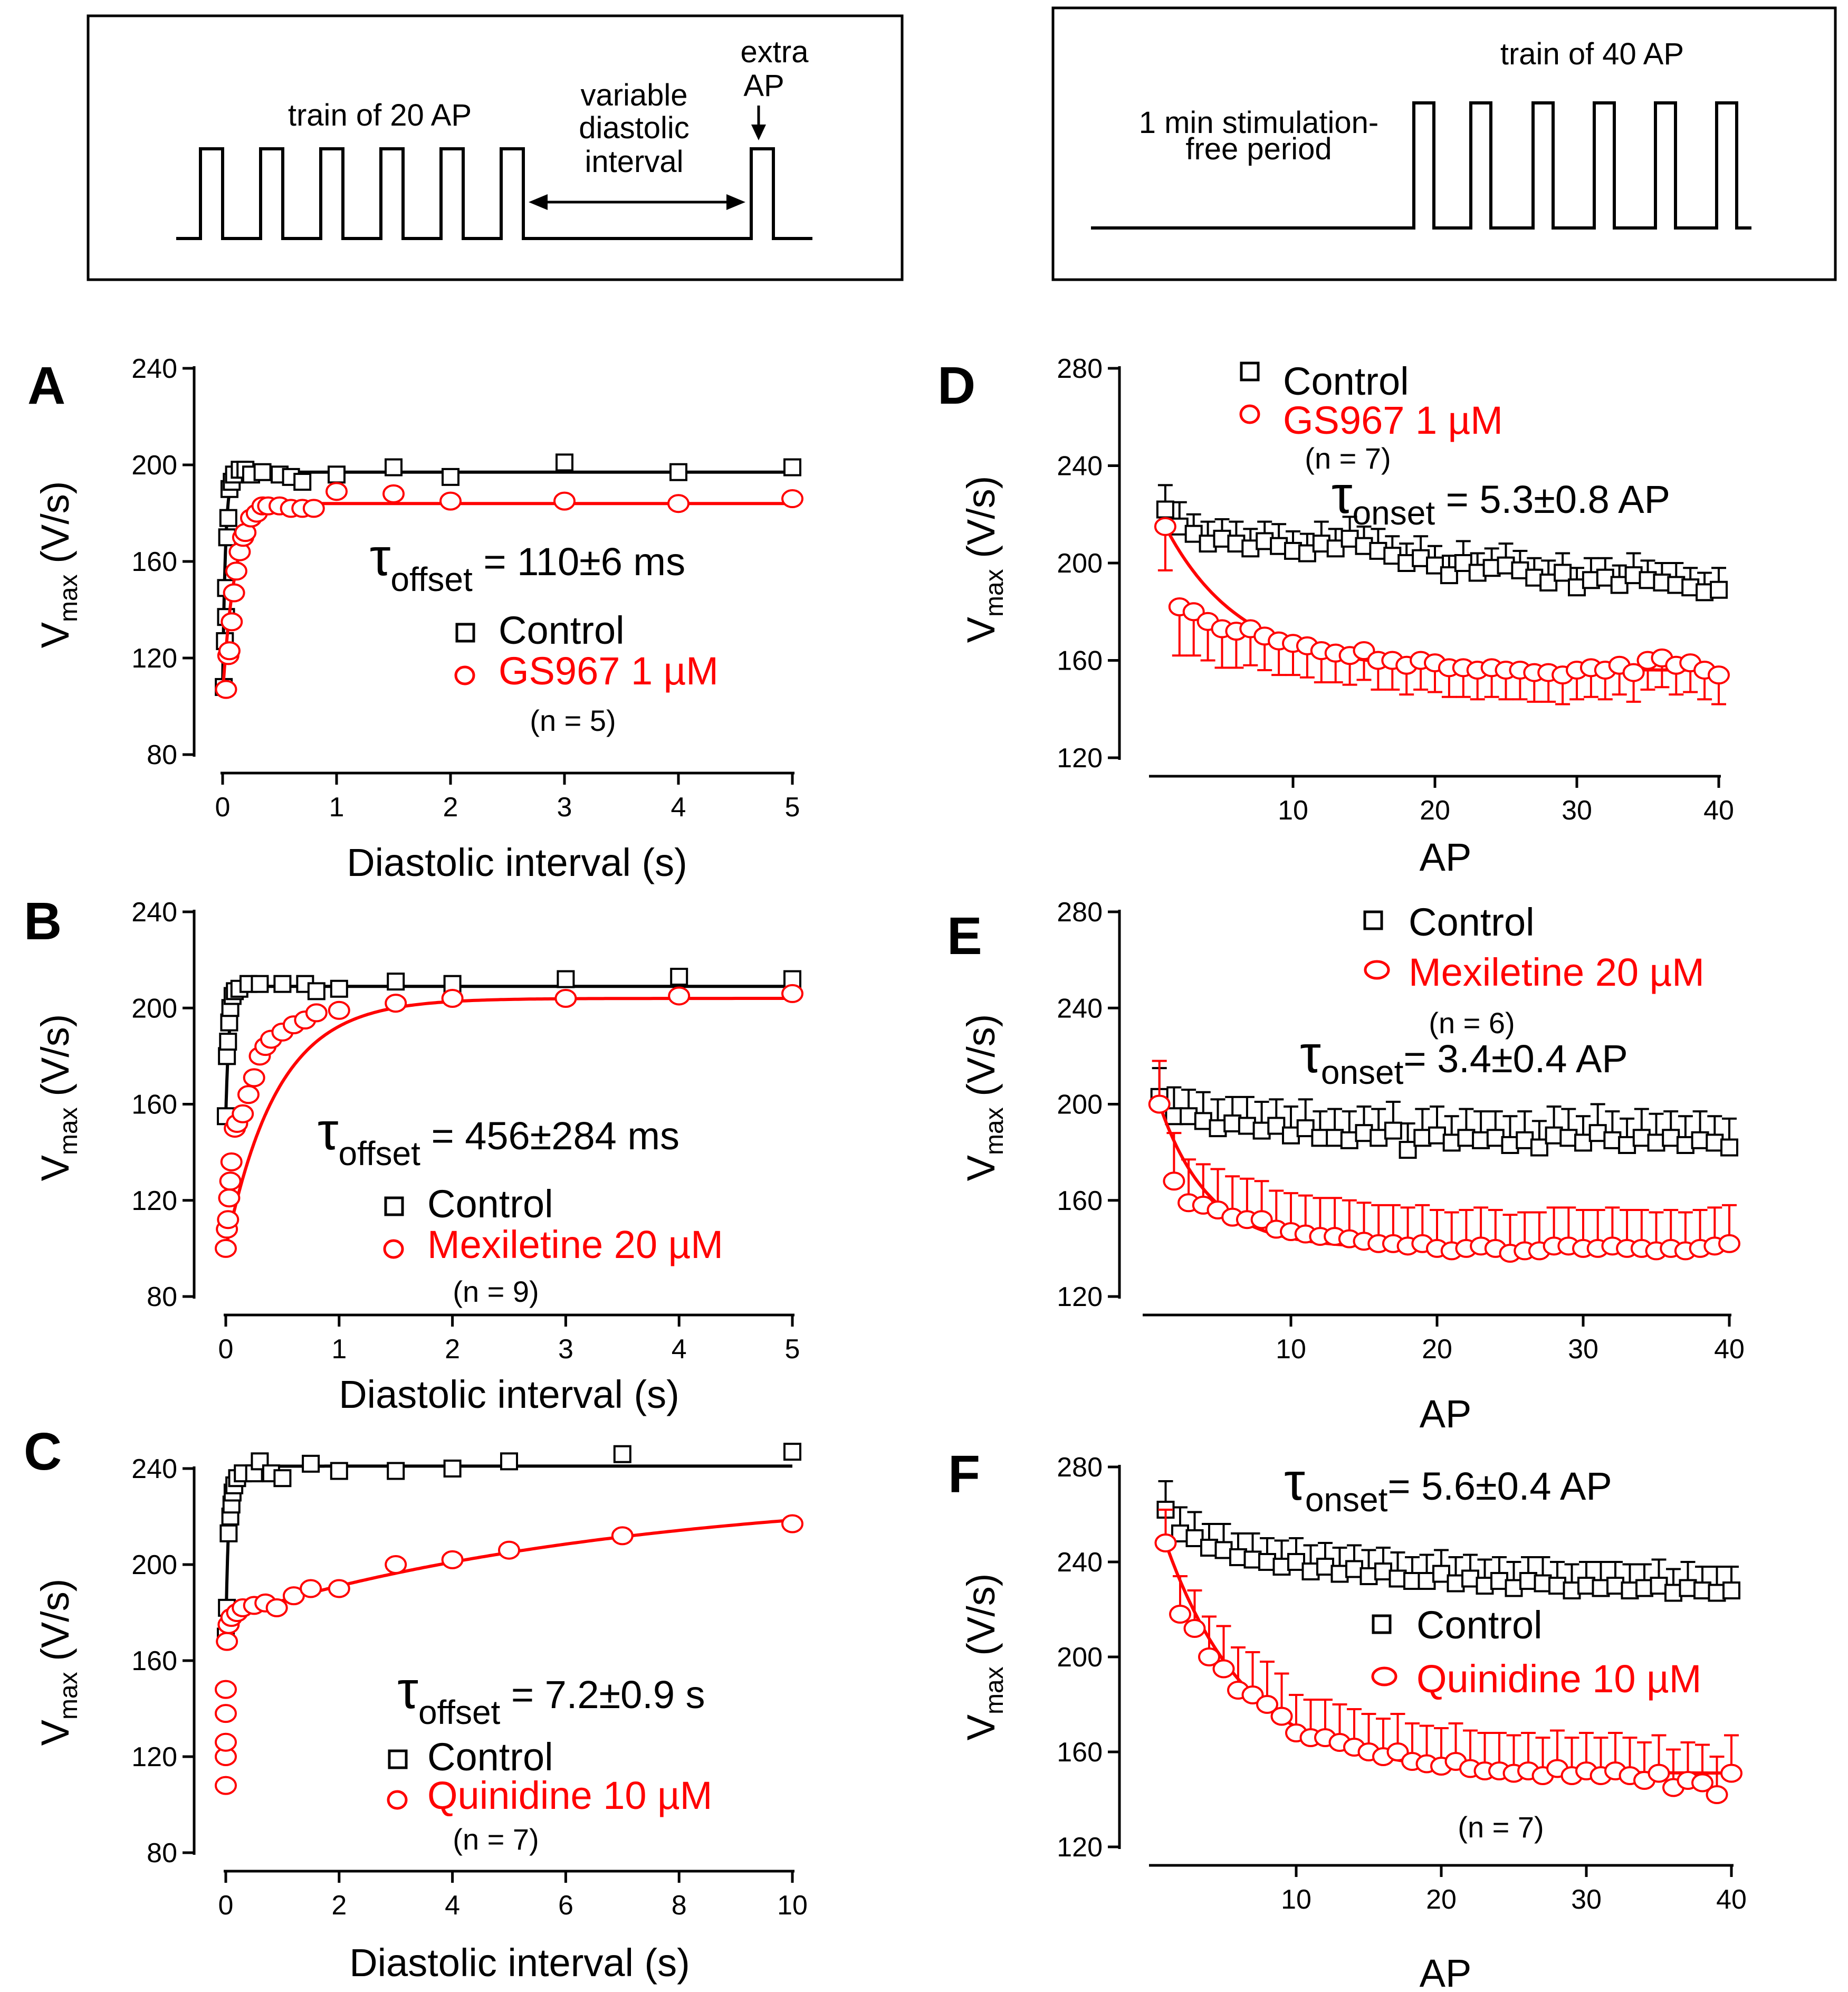 This screenshot has width=1848, height=1992. What do you see at coordinates (496, 1840) in the screenshot?
I see `panel-c-n: (n = 7)` at bounding box center [496, 1840].